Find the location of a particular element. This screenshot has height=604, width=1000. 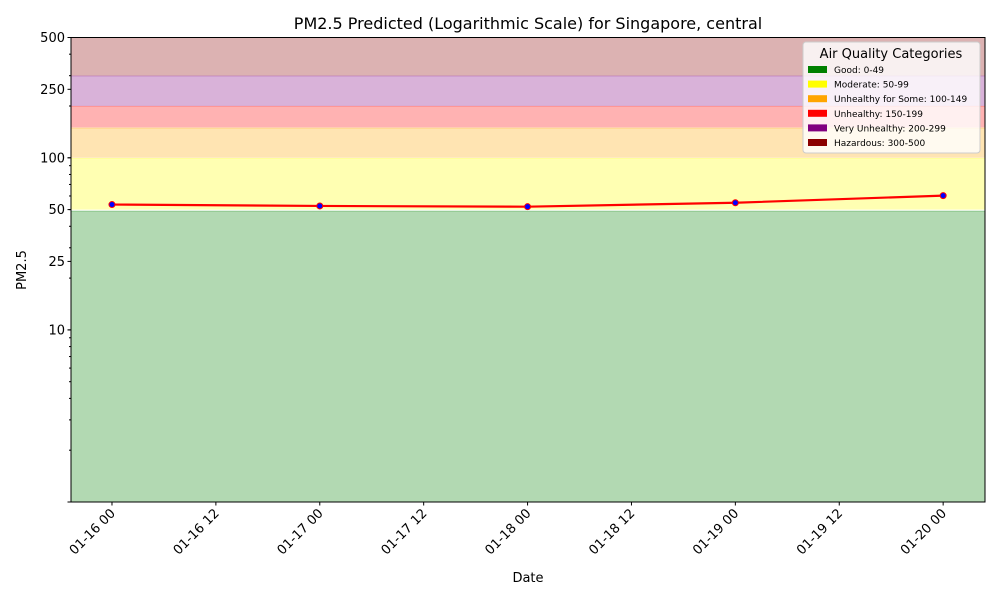

legend-title: Air Quality Categories is located at coordinates (891, 54).